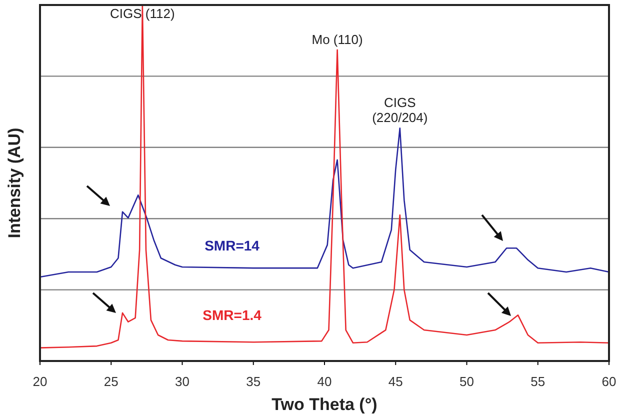  Describe the element at coordinates (232, 246) in the screenshot. I see `series-label: SMR=14` at that location.